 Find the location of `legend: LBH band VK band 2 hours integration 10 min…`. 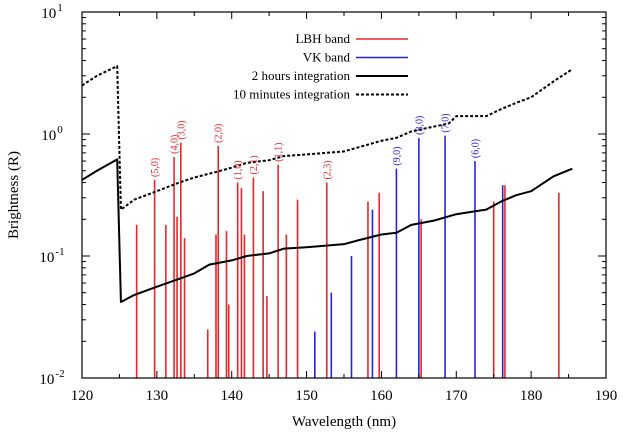

legend: LBH band VK band 2 hours integration 10 min… is located at coordinates (320, 66).